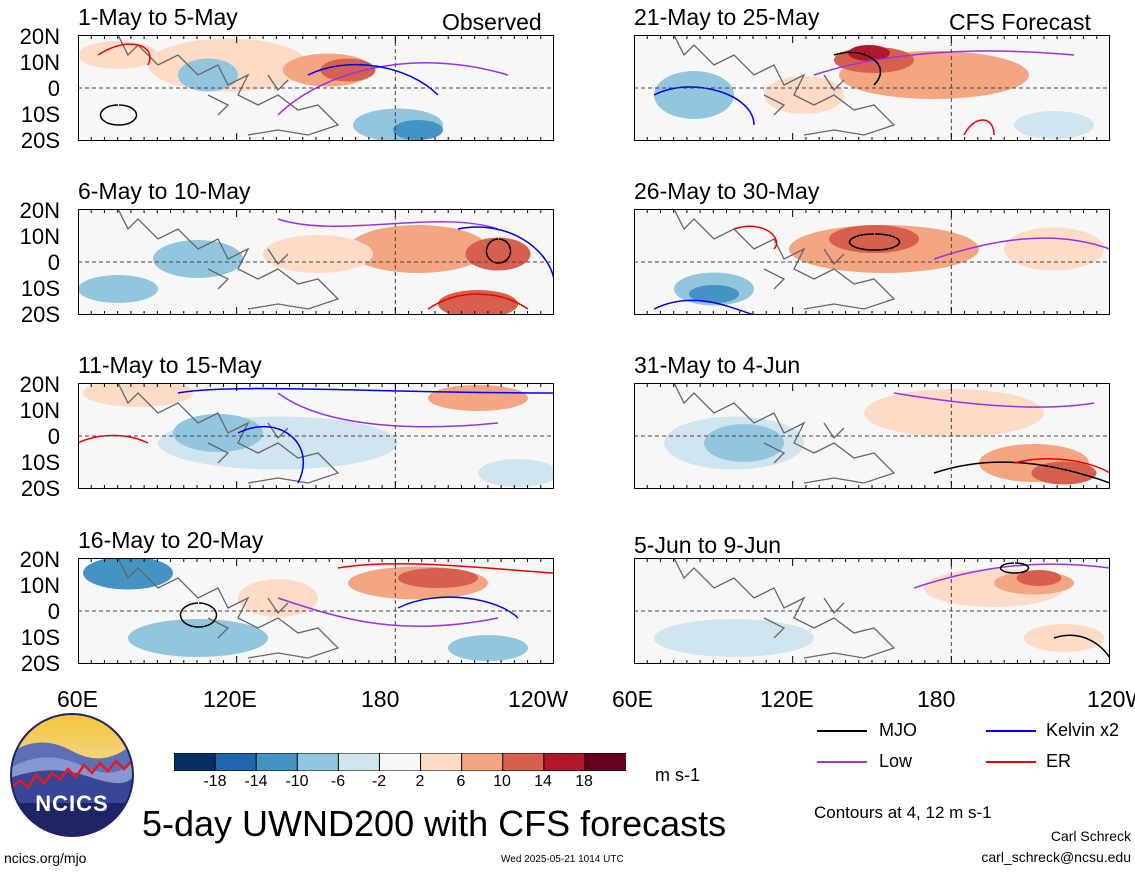 The image size is (1135, 872). I want to click on panel-title-1: 1-May to 5-May, so click(158, 17).